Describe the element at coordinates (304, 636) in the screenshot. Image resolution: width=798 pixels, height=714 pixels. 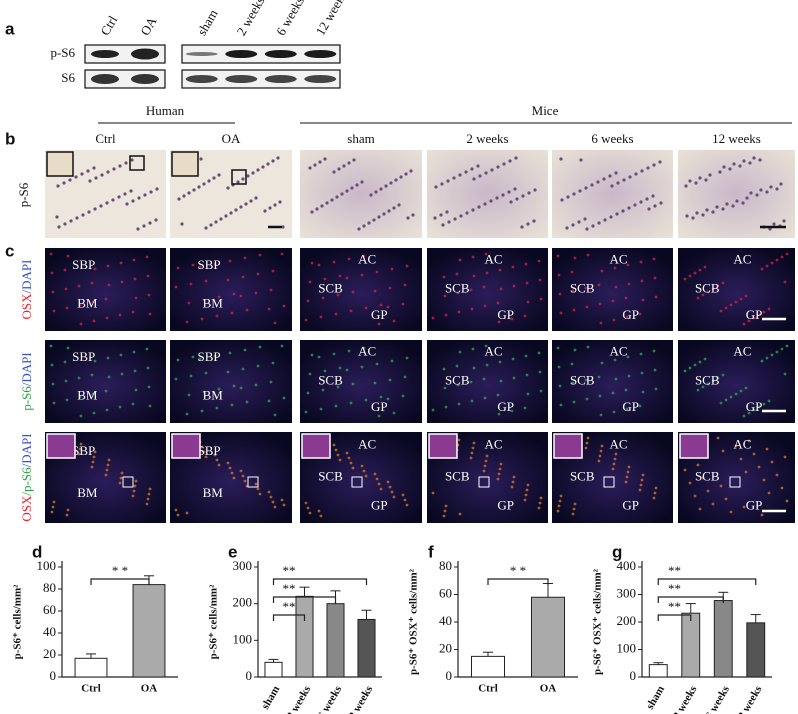
I see `bar` at that location.